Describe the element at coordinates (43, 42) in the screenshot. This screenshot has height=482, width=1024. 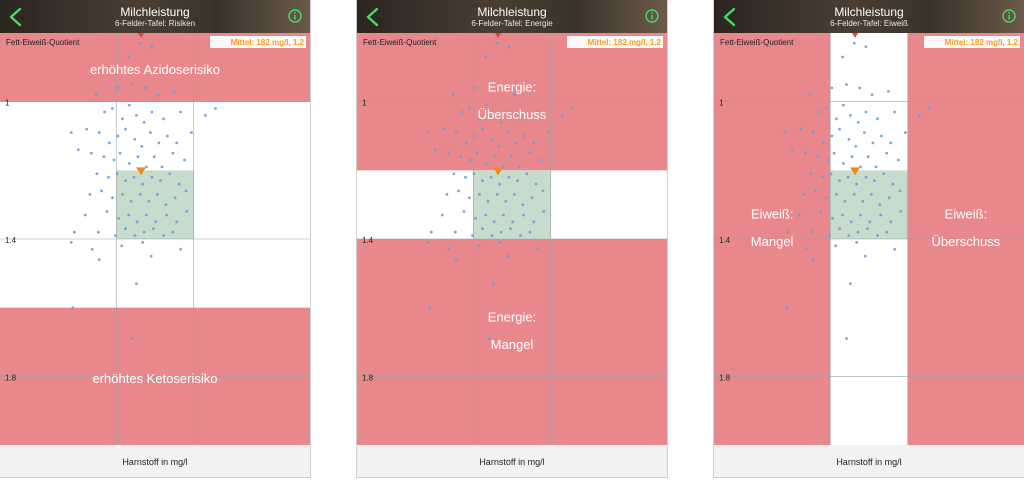
I see `y-axis-title: Fett-Eiweiß-Quotient` at that location.